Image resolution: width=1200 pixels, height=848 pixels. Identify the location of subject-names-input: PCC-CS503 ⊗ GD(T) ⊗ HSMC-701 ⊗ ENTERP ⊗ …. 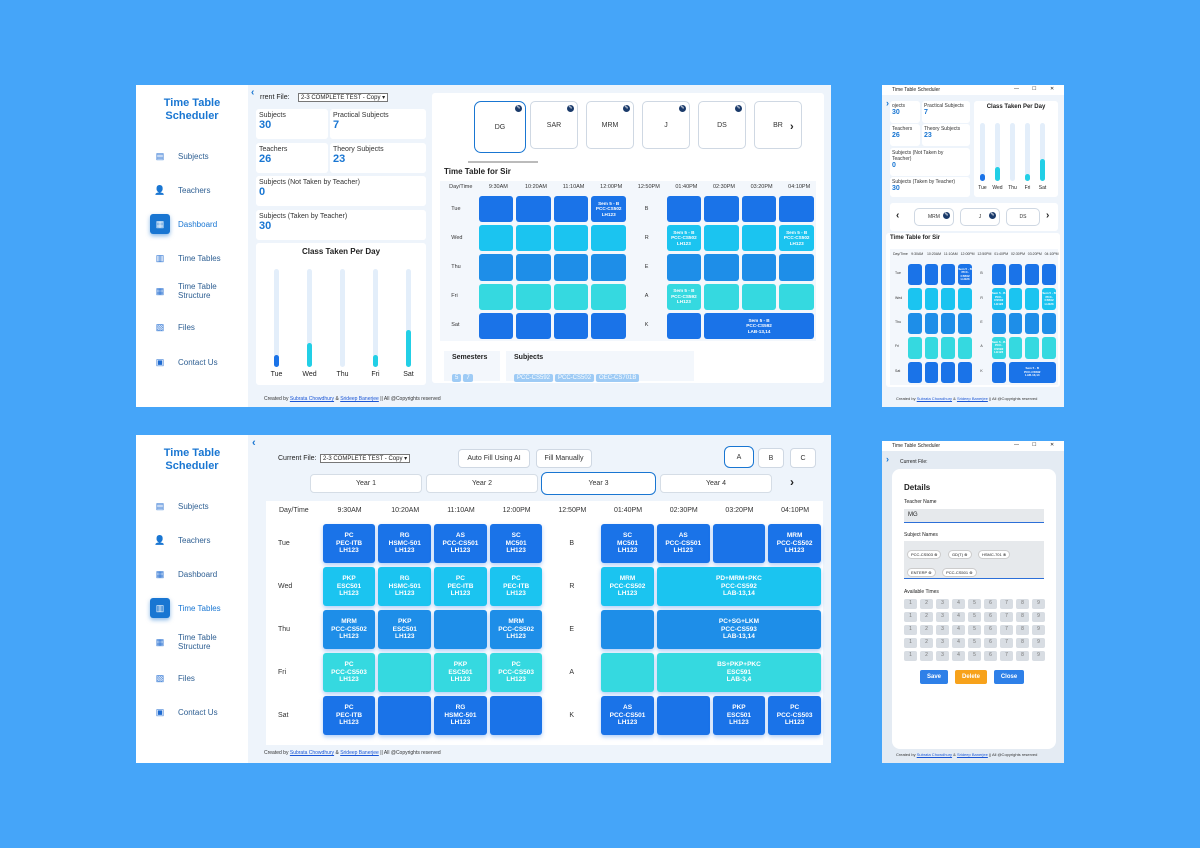
(974, 560).